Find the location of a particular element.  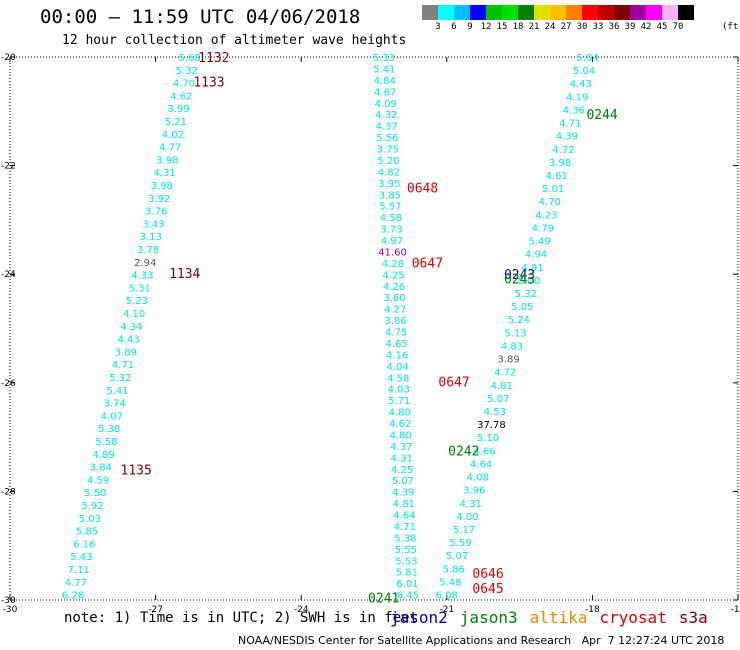

wave-height-value: 5.43 is located at coordinates (81, 557).